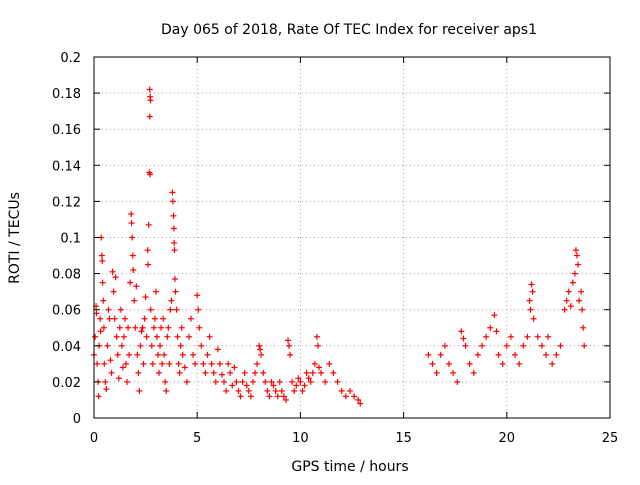 This screenshot has width=640, height=485. Describe the element at coordinates (300, 438) in the screenshot. I see `x-tick-label: 10` at that location.